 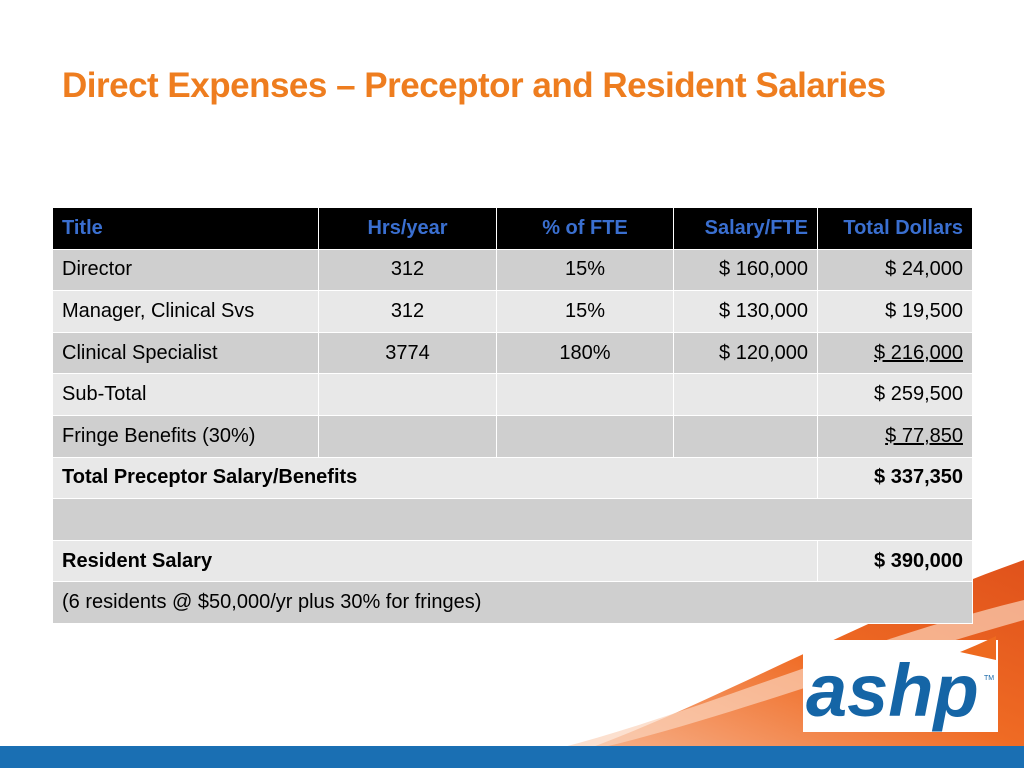 I want to click on column-header-title: Title, so click(x=185, y=228).